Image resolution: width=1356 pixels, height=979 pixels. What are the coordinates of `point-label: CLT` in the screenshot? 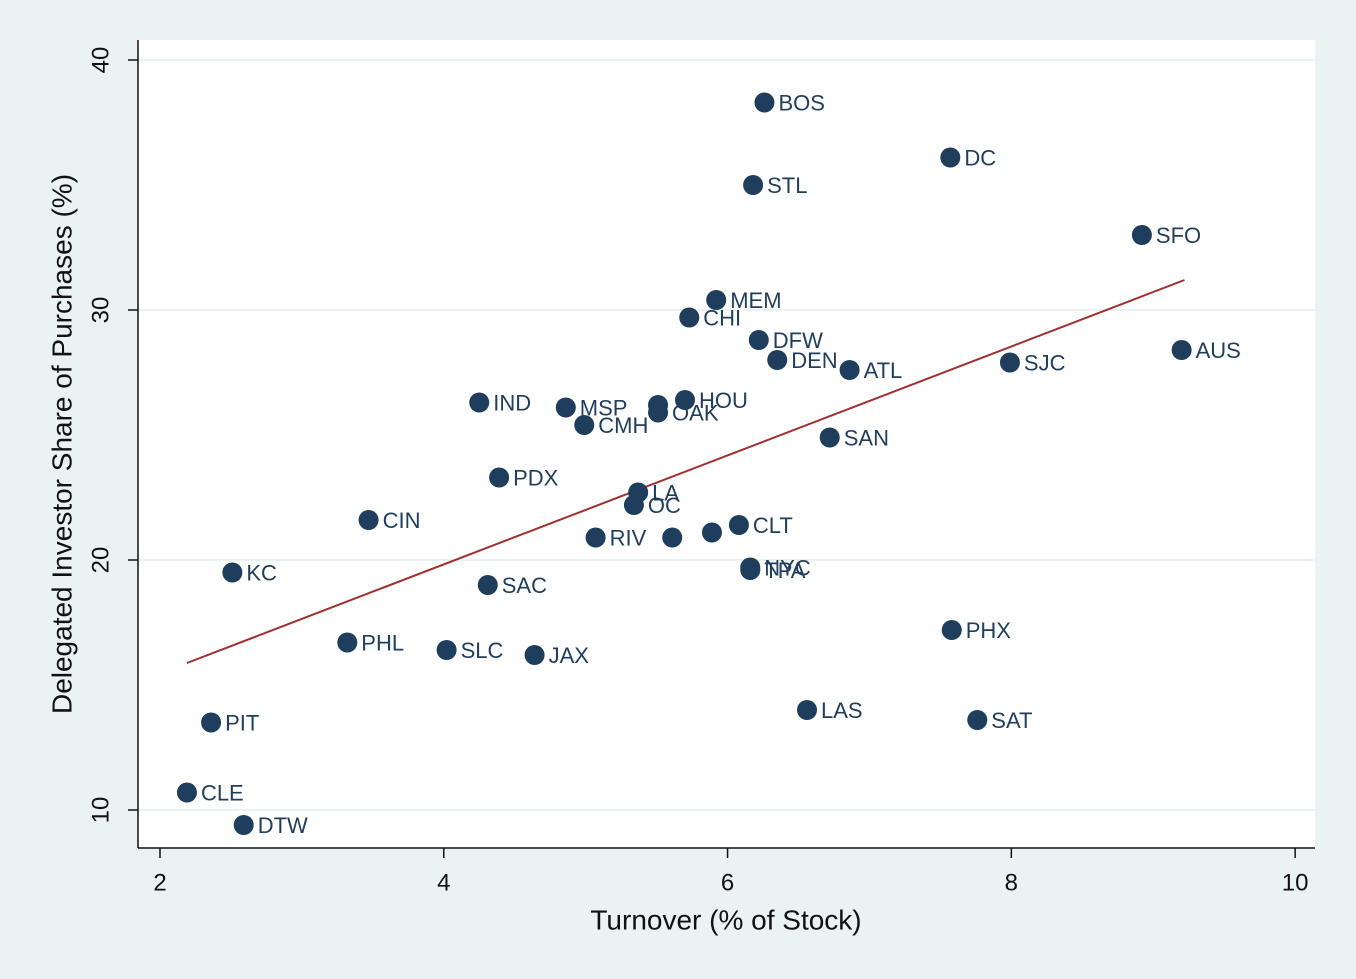 It's located at (773, 525).